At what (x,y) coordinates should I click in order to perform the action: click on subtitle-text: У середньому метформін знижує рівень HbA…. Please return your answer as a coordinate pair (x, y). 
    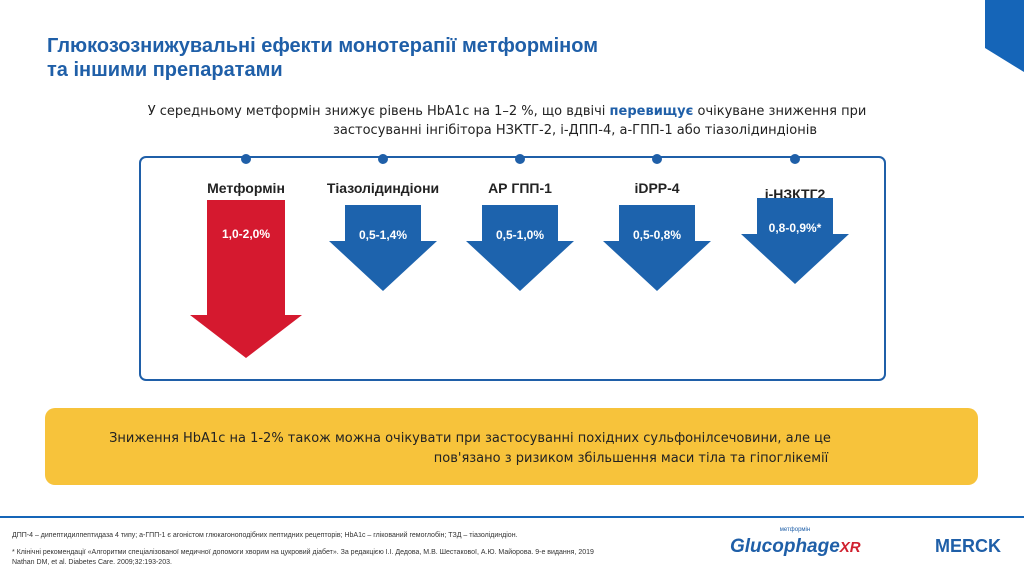
    Looking at the image, I should click on (379, 111).